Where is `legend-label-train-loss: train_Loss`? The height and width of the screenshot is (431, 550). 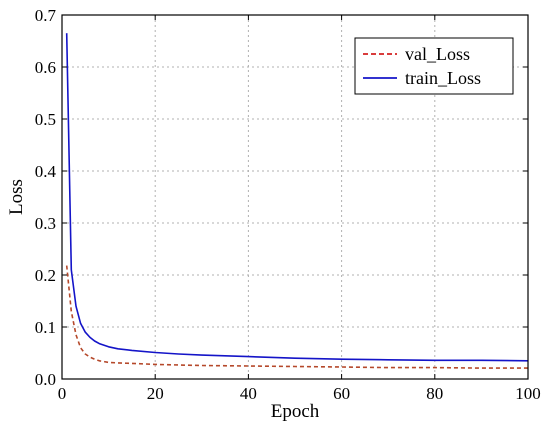
legend-label-train-loss: train_Loss is located at coordinates (443, 78).